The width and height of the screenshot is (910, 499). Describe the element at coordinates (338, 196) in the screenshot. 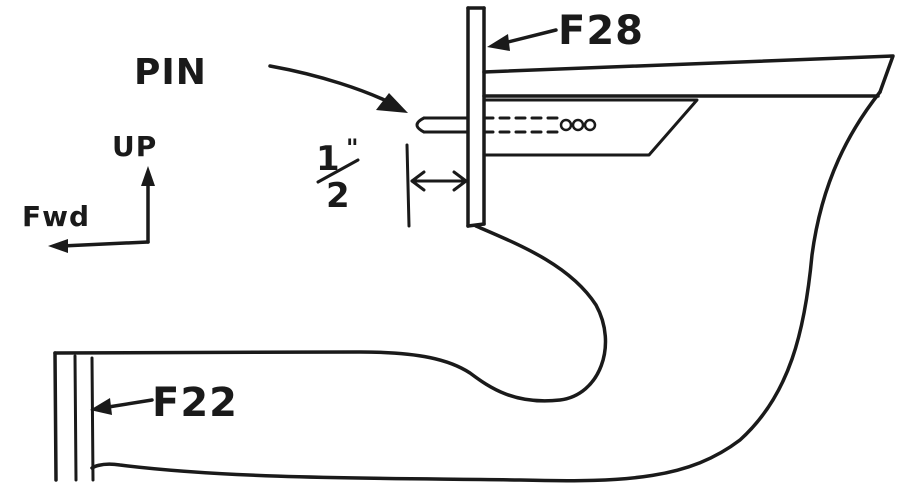

I see `half-denominator: 2` at that location.